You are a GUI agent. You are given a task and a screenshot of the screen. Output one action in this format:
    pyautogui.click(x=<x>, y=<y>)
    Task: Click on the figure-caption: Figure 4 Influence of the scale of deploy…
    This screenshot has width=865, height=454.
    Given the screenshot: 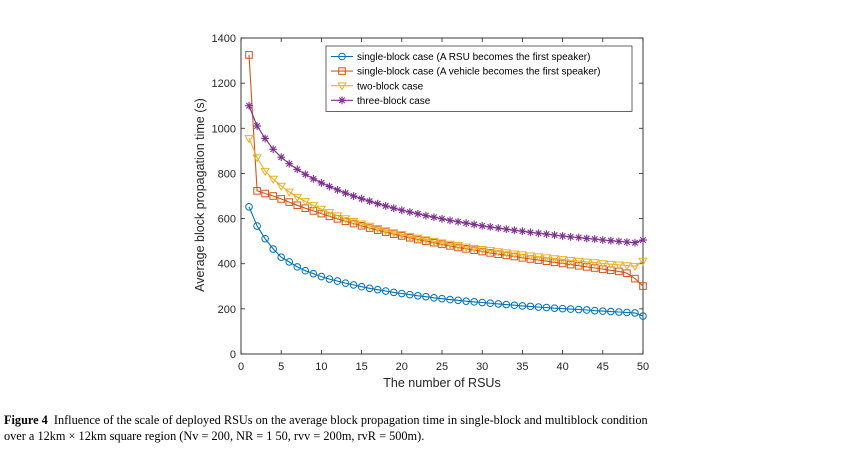 What is the action you would take?
    pyautogui.click(x=434, y=428)
    